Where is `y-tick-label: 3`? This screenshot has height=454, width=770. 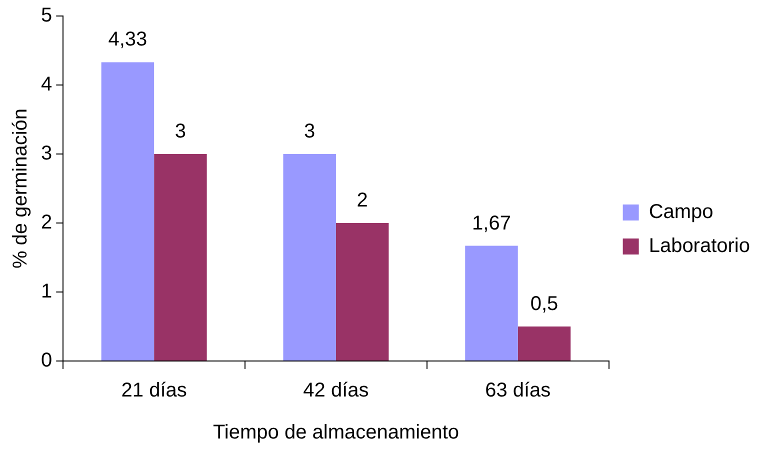
y-tick-label: 3 is located at coordinates (46, 153).